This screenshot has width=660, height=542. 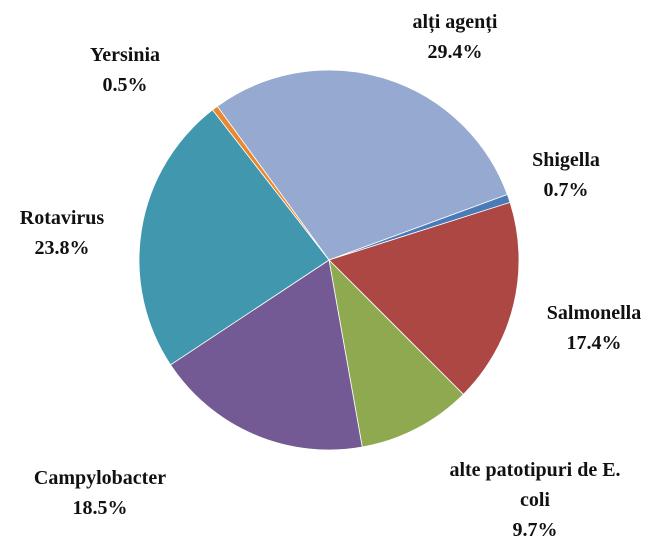 I want to click on category-label: alți agenți, so click(x=455, y=22).